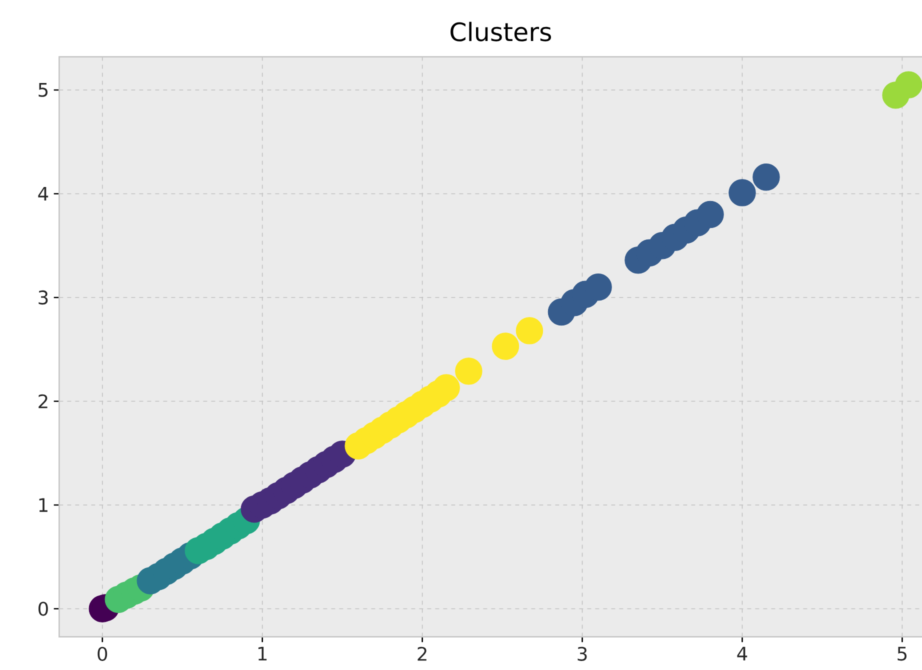 The image size is (922, 670). What do you see at coordinates (43, 505) in the screenshot?
I see `y-tick-label: 1` at bounding box center [43, 505].